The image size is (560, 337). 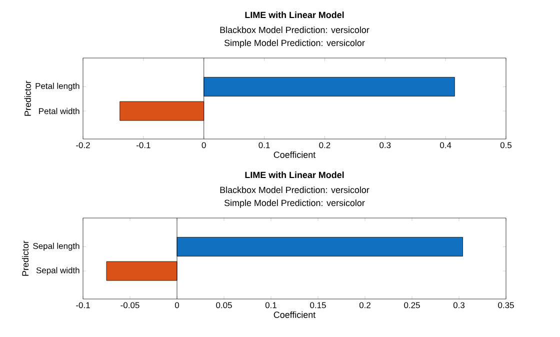 What do you see at coordinates (130, 305) in the screenshot?
I see `x-tick-label: -0.05` at bounding box center [130, 305].